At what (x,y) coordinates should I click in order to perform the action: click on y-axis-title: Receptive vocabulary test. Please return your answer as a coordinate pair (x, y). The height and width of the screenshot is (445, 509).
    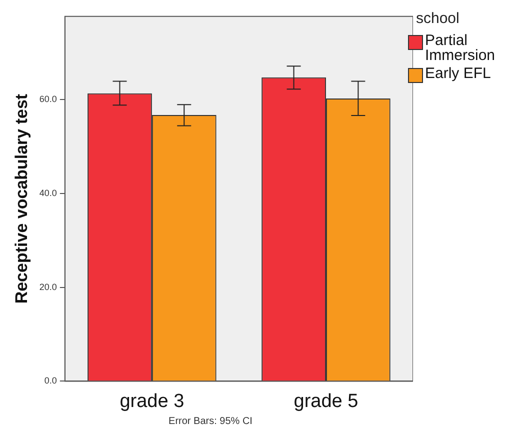
    Looking at the image, I should click on (21, 199).